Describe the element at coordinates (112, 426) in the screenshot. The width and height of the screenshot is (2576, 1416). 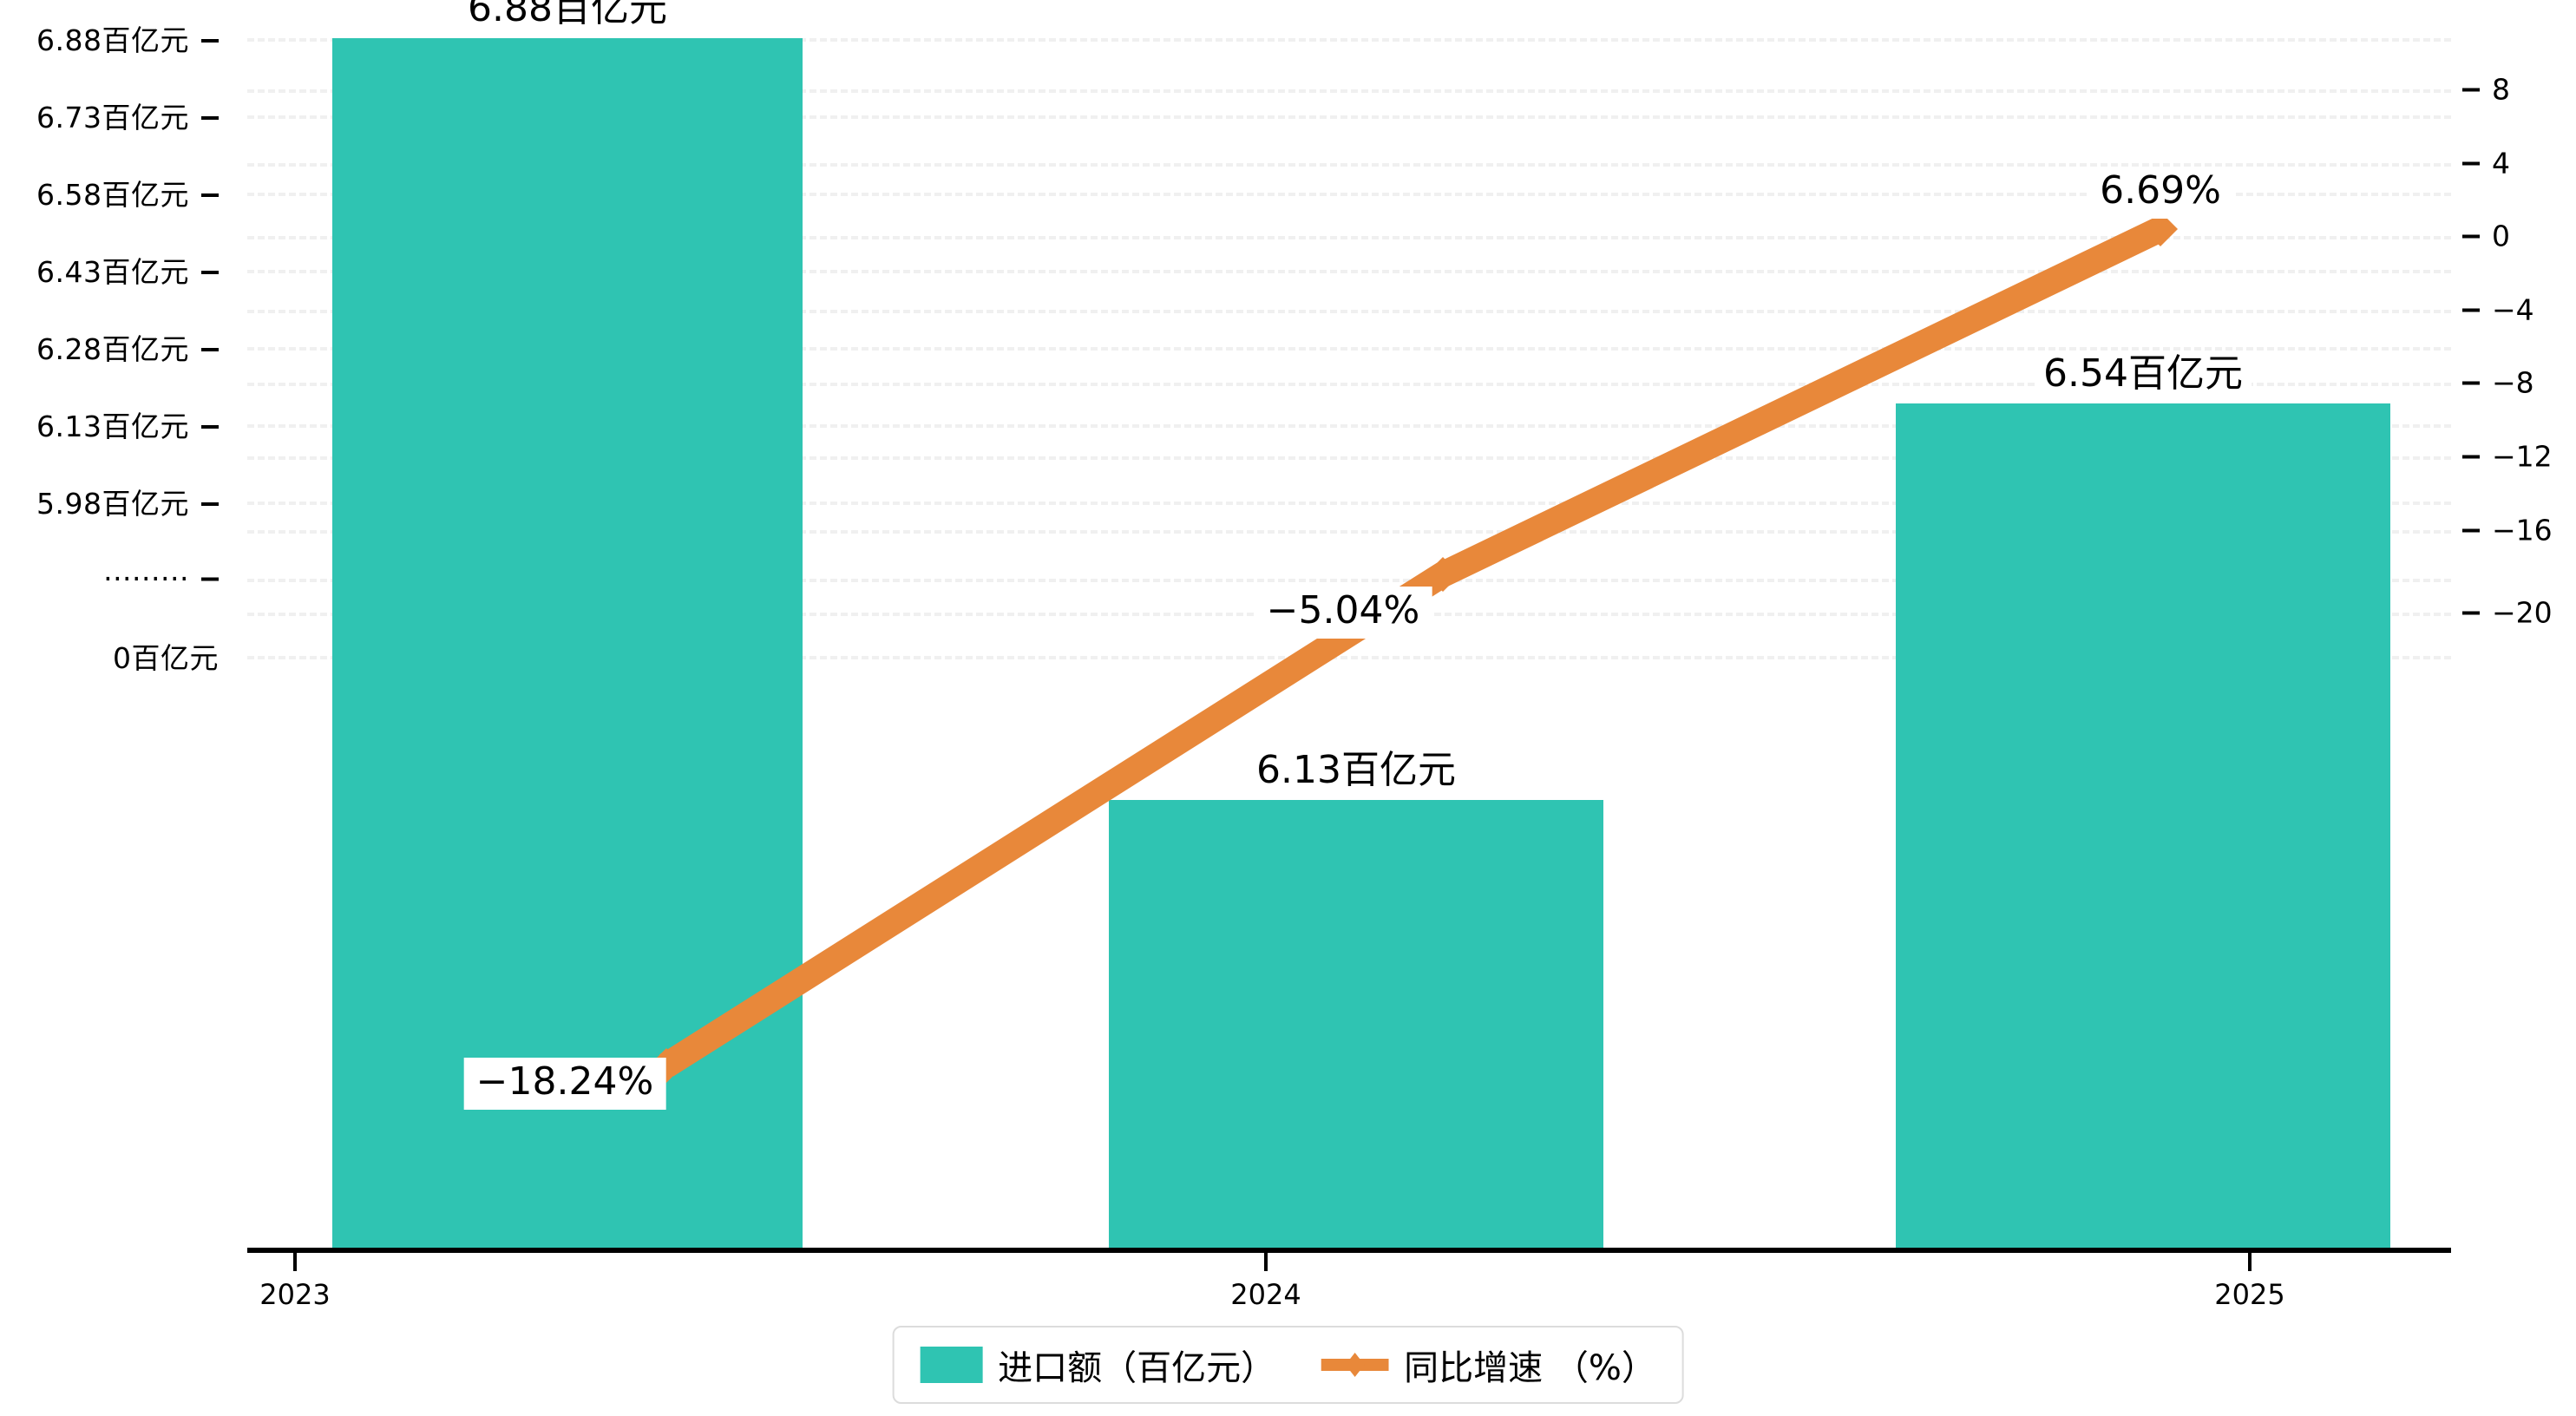
I see `y-axis-left-tick-label: 6.13百亿元` at that location.